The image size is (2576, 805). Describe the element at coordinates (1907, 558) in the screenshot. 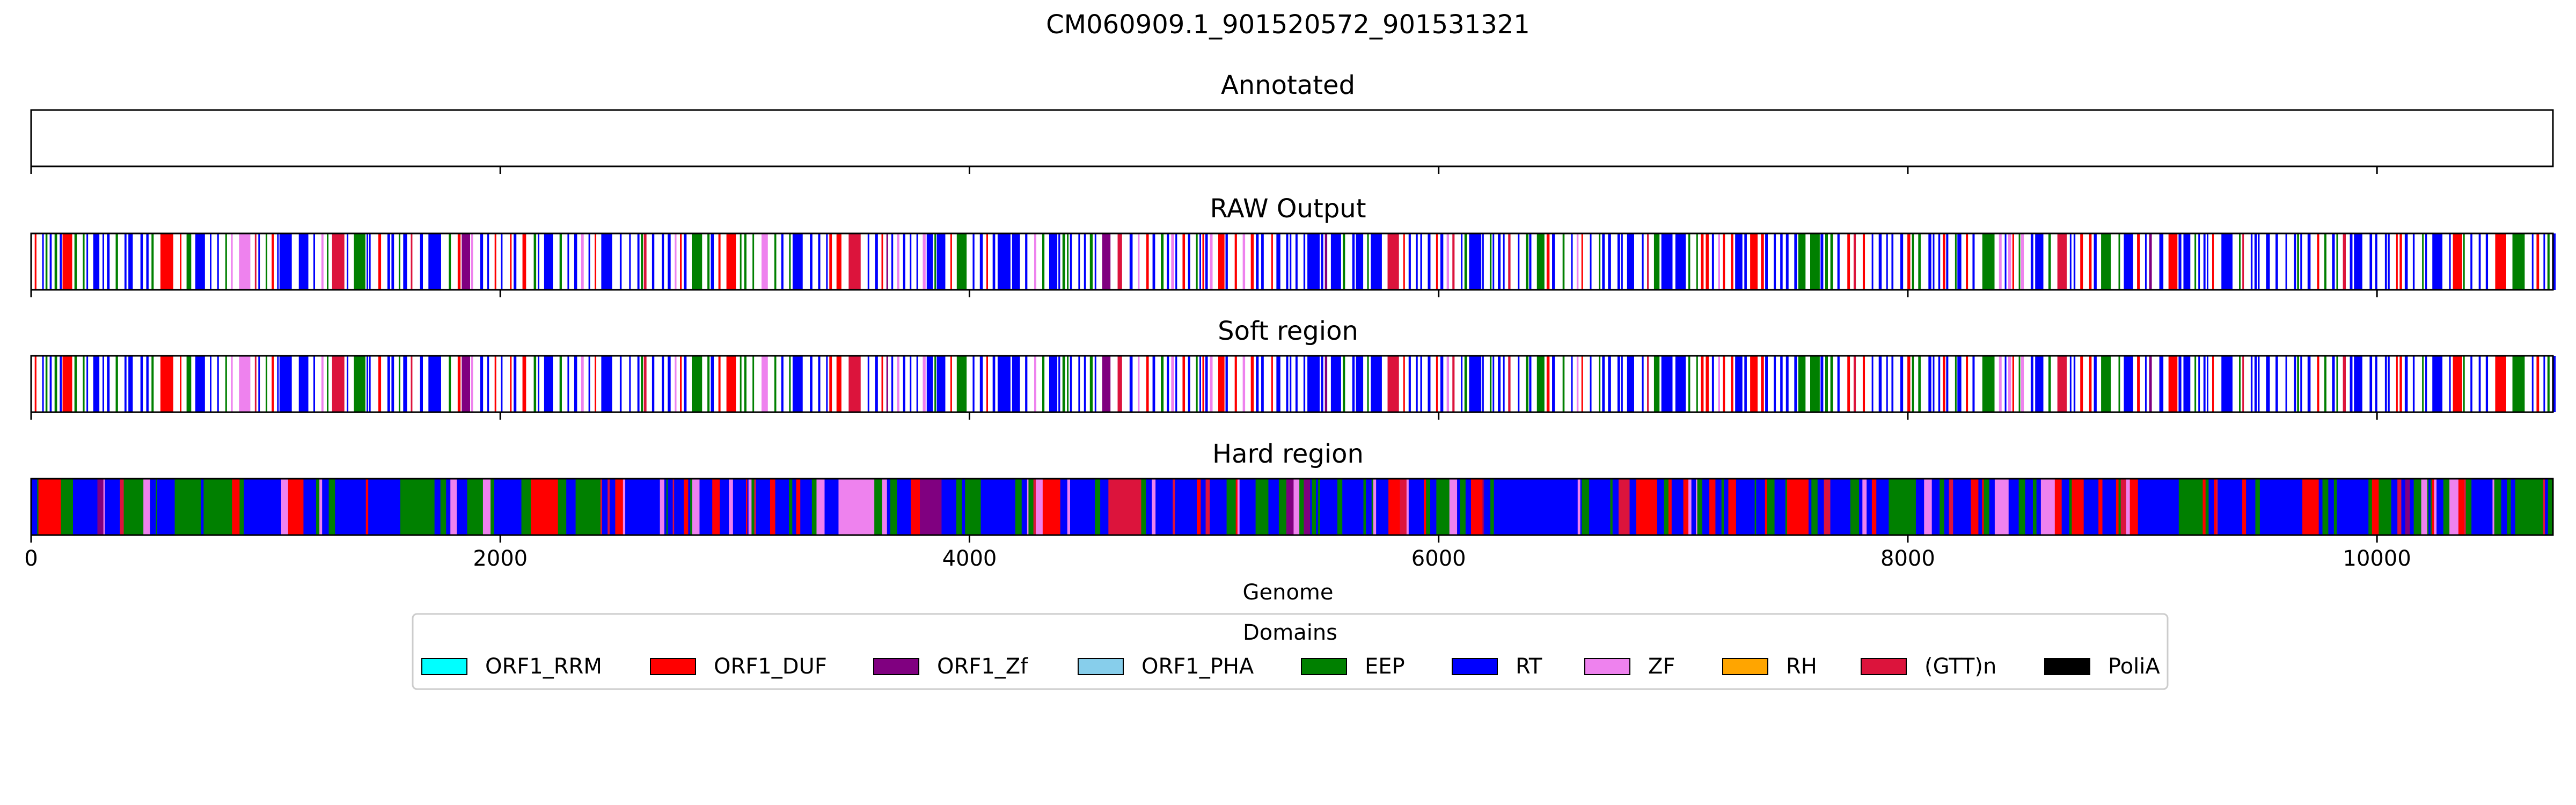

I see `x-tick-label: 8000` at that location.